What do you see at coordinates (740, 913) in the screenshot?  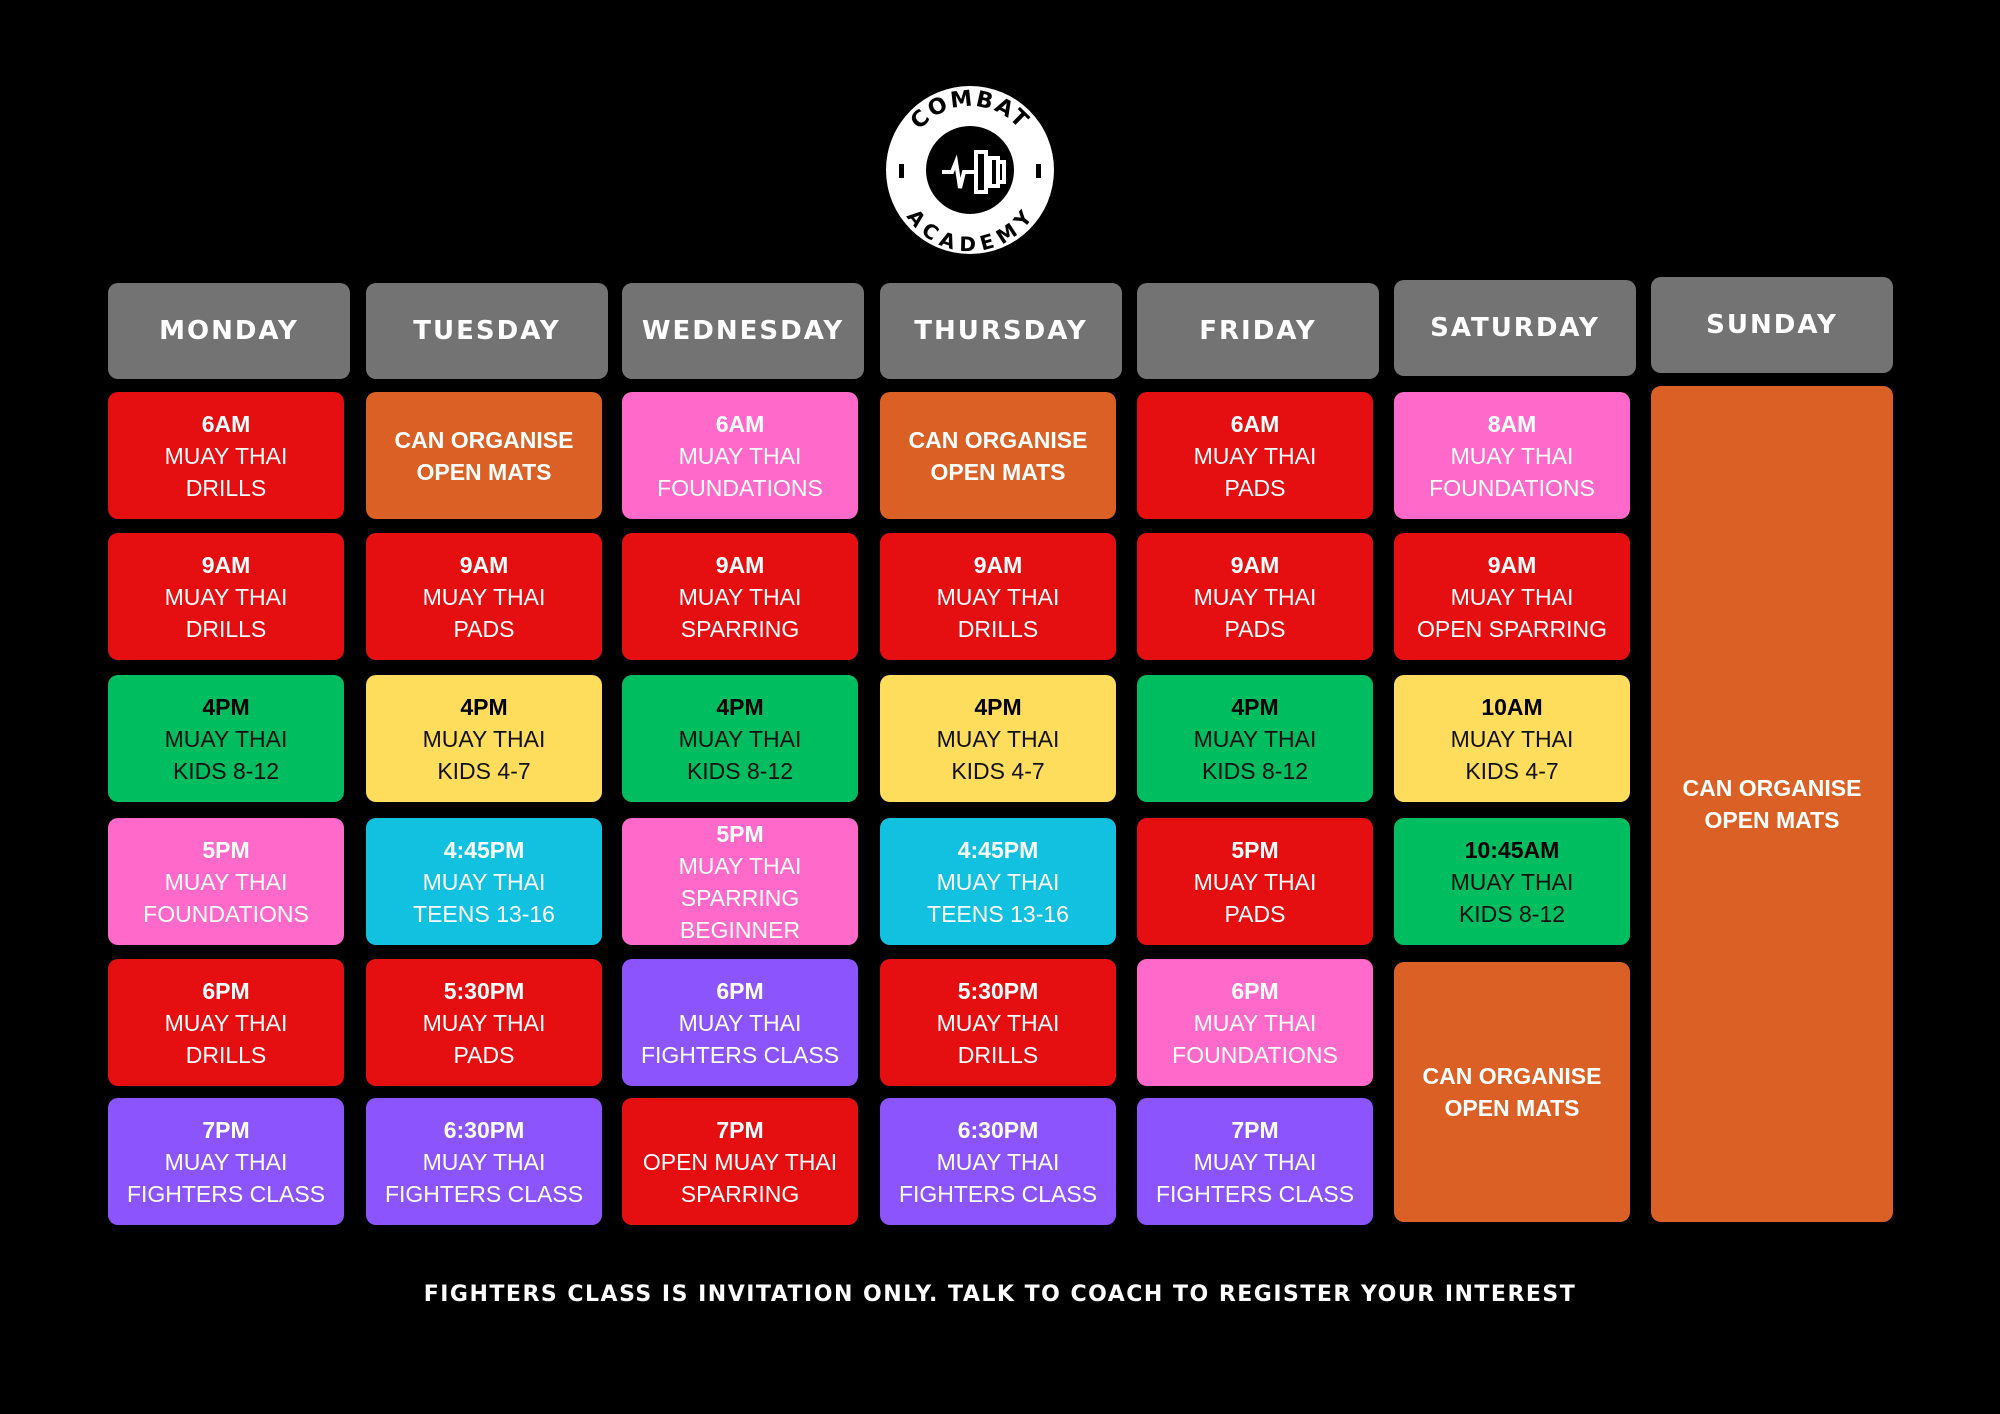 I see `class-label: SPARRING BEGINNER` at bounding box center [740, 913].